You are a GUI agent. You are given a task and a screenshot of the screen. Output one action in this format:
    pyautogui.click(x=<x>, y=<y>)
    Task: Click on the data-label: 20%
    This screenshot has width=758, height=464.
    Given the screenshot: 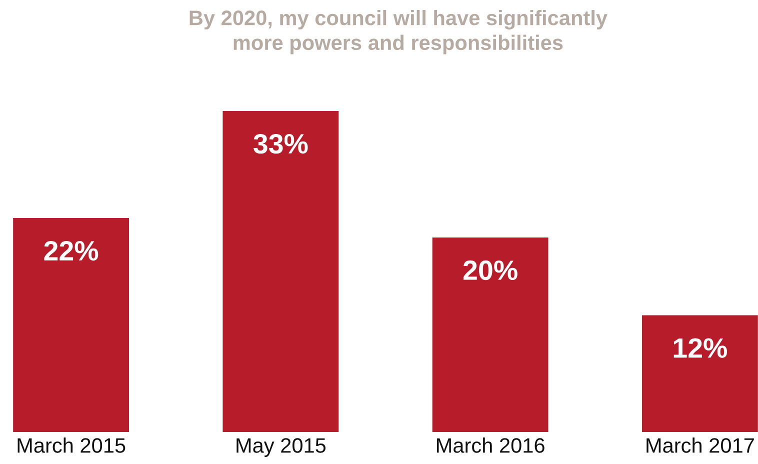 What is the action you would take?
    pyautogui.click(x=490, y=270)
    